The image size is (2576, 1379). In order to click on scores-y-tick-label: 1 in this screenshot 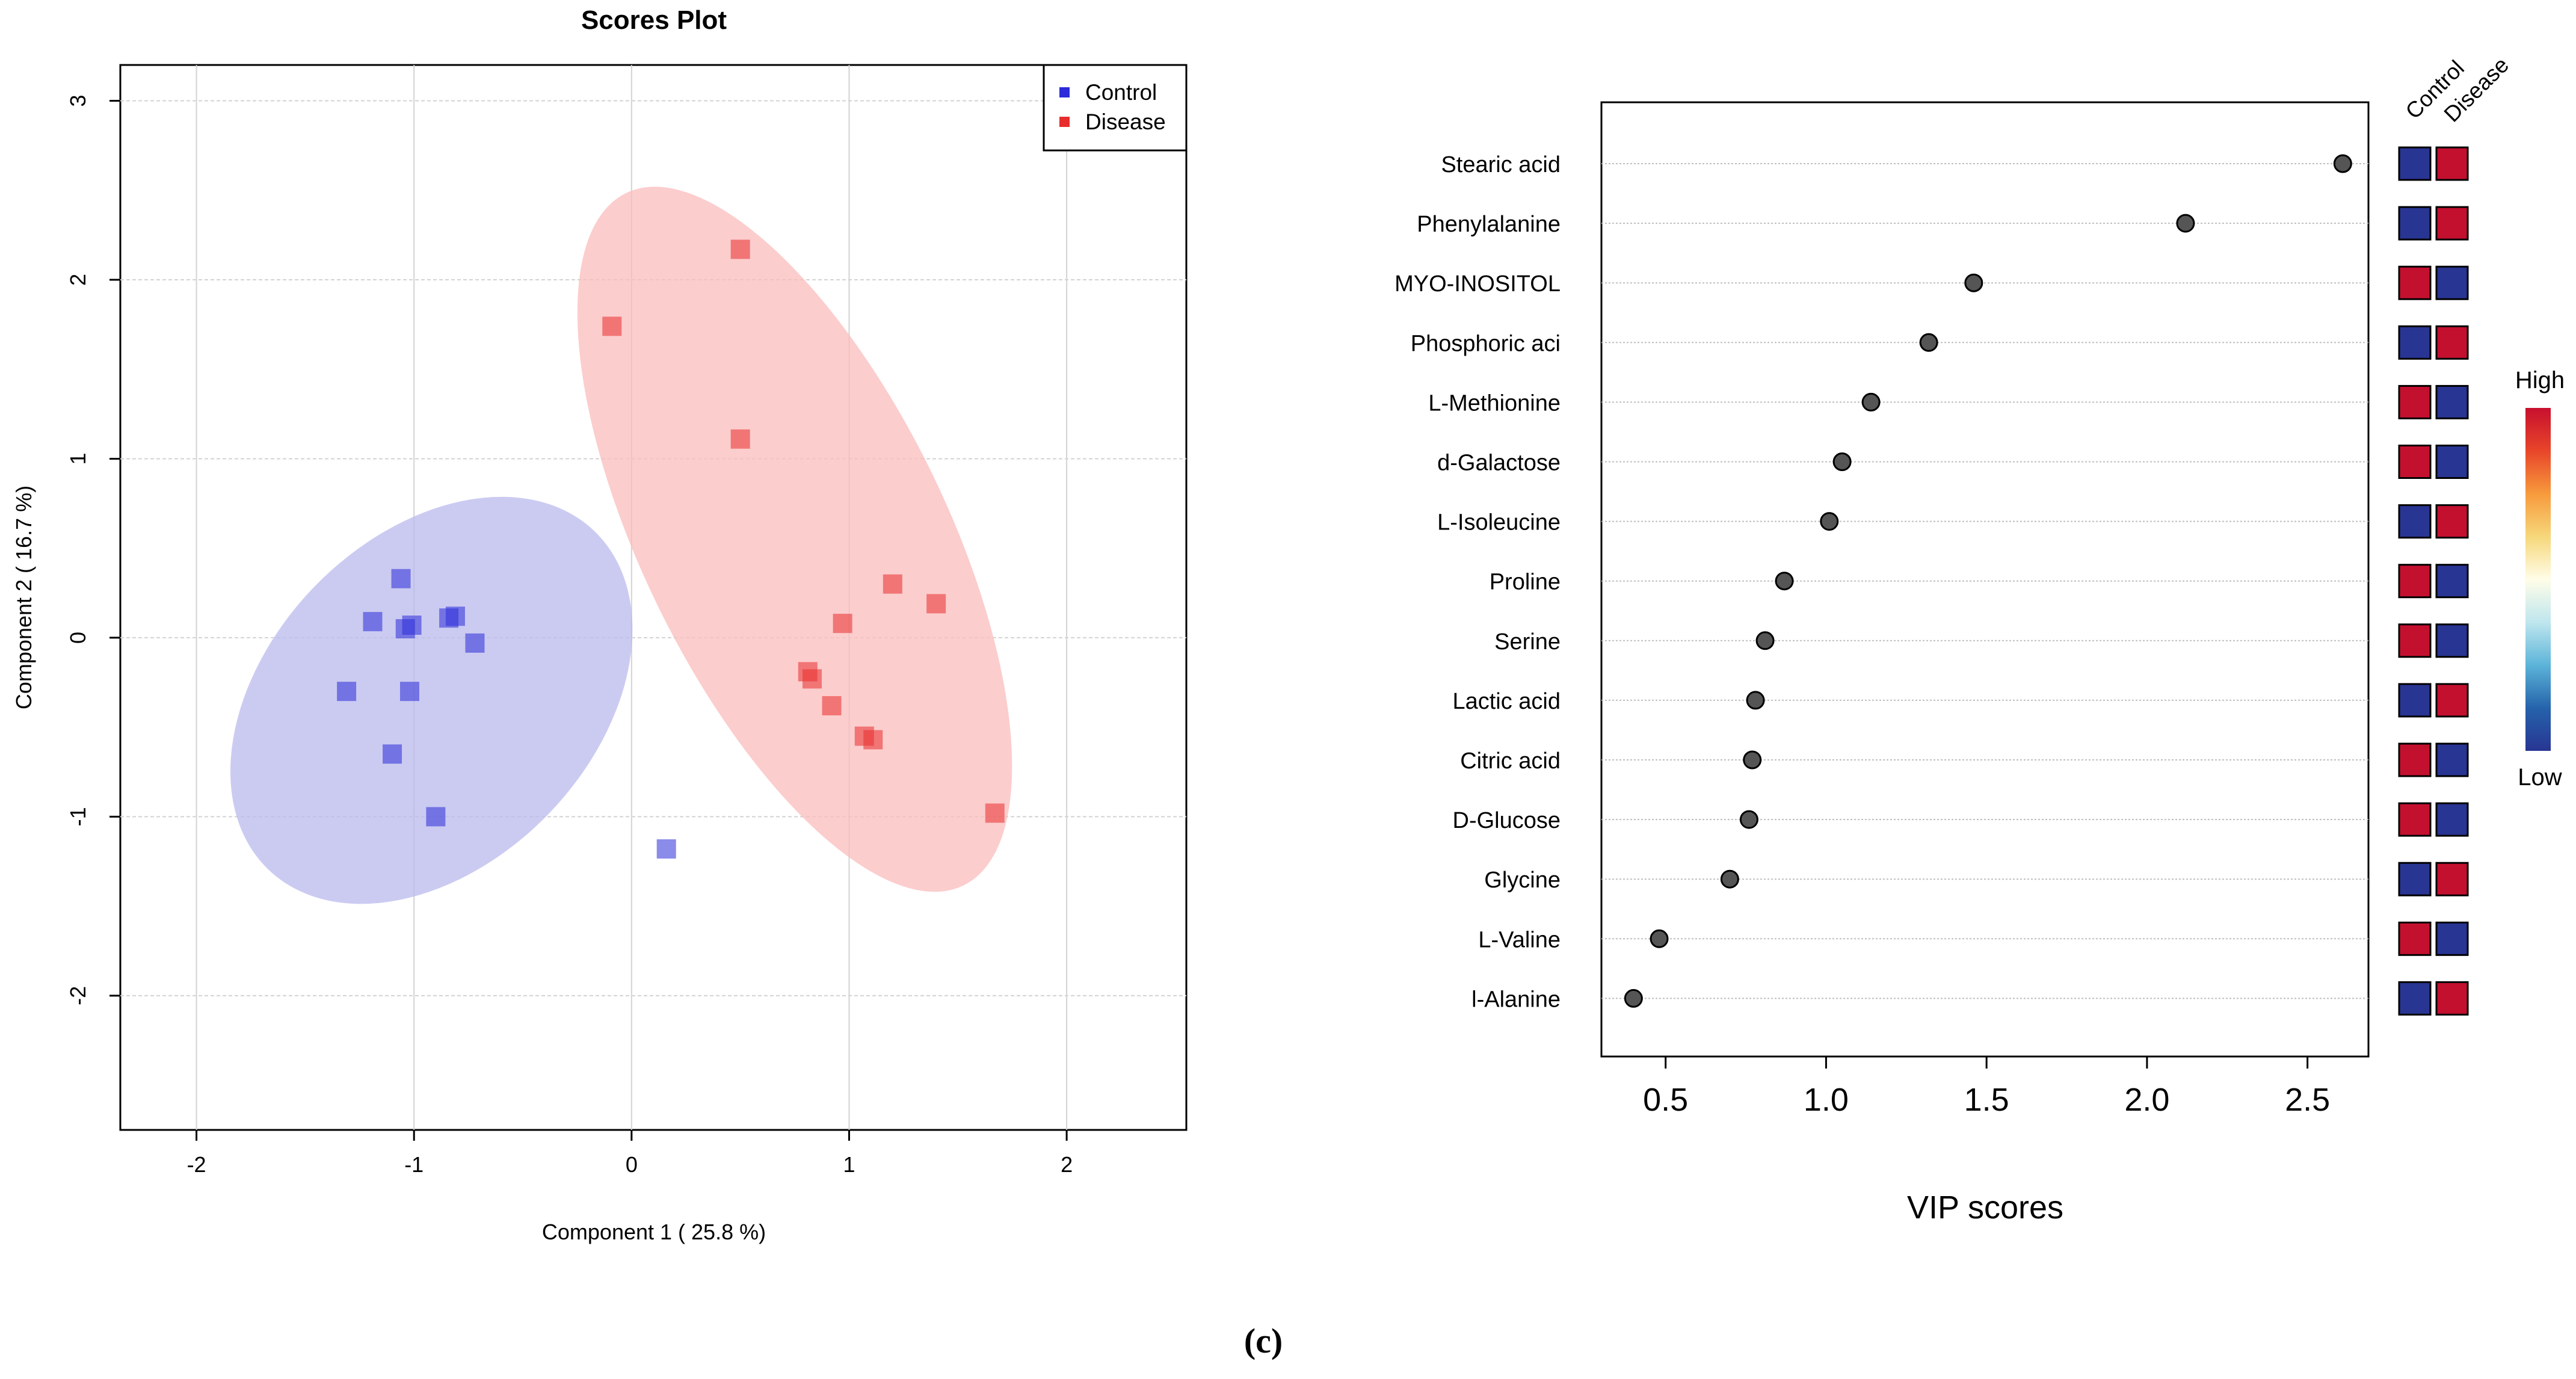, I will do `click(78, 458)`.